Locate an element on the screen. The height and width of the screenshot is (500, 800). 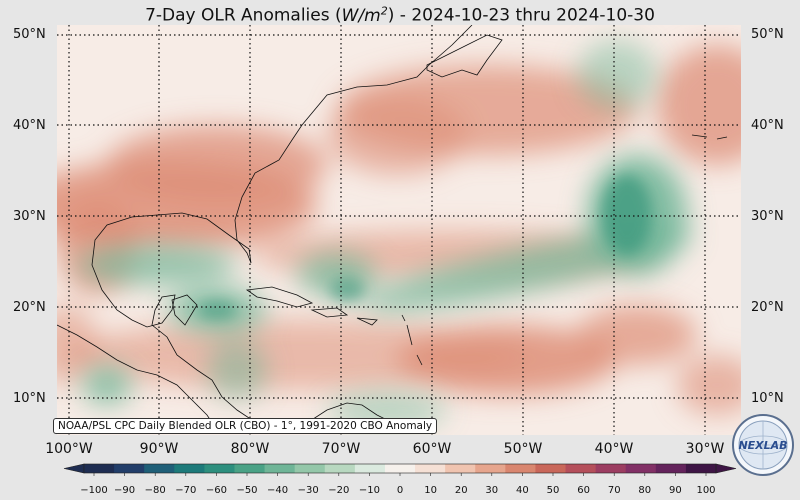
colorbar-tick-label: 0 is located at coordinates (400, 490).